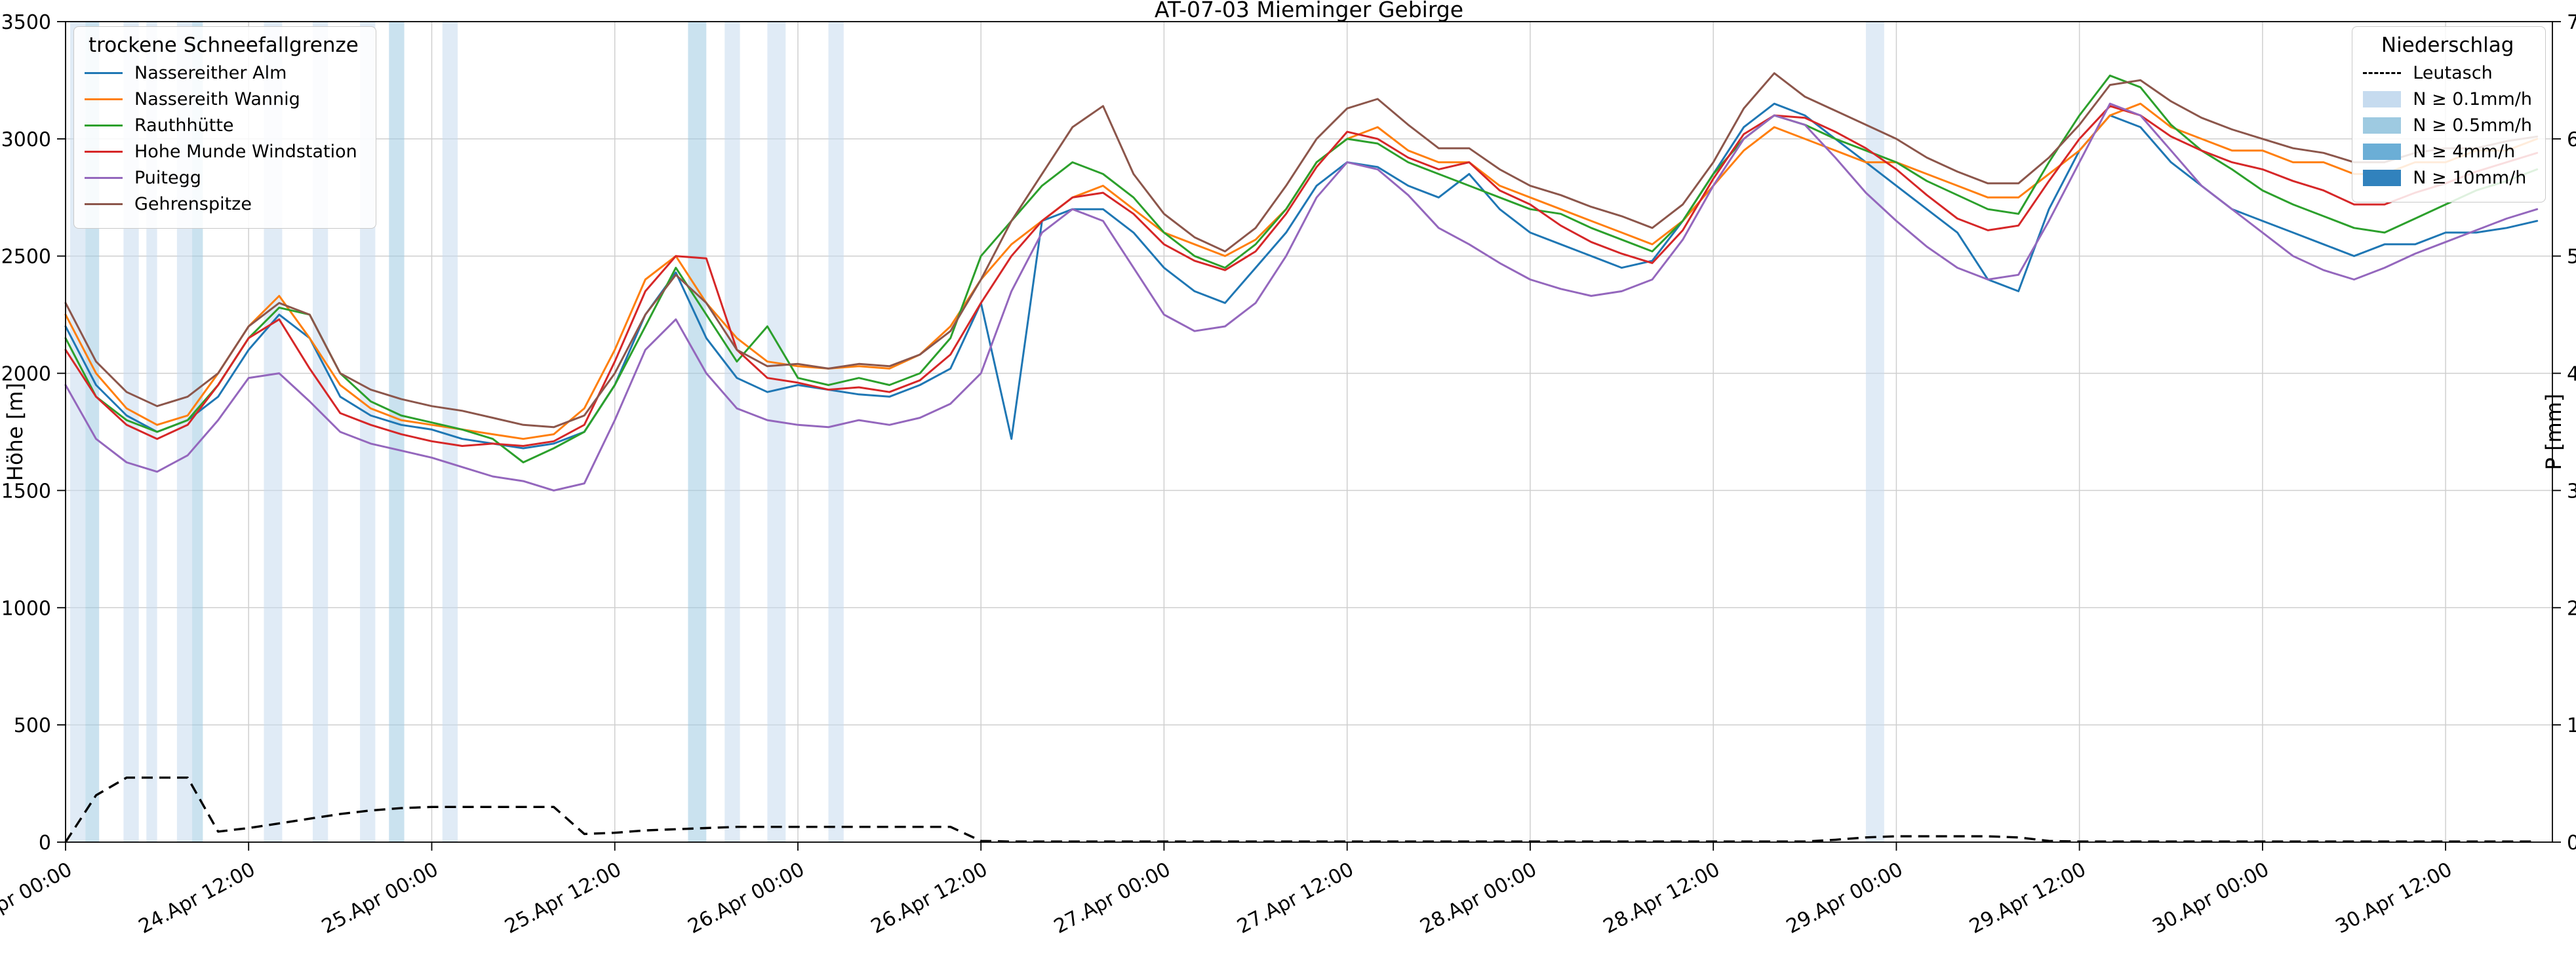 Image resolution: width=2576 pixels, height=966 pixels. Describe the element at coordinates (929, 898) in the screenshot. I see `svg-text: 26.Apr 12:00` at that location.